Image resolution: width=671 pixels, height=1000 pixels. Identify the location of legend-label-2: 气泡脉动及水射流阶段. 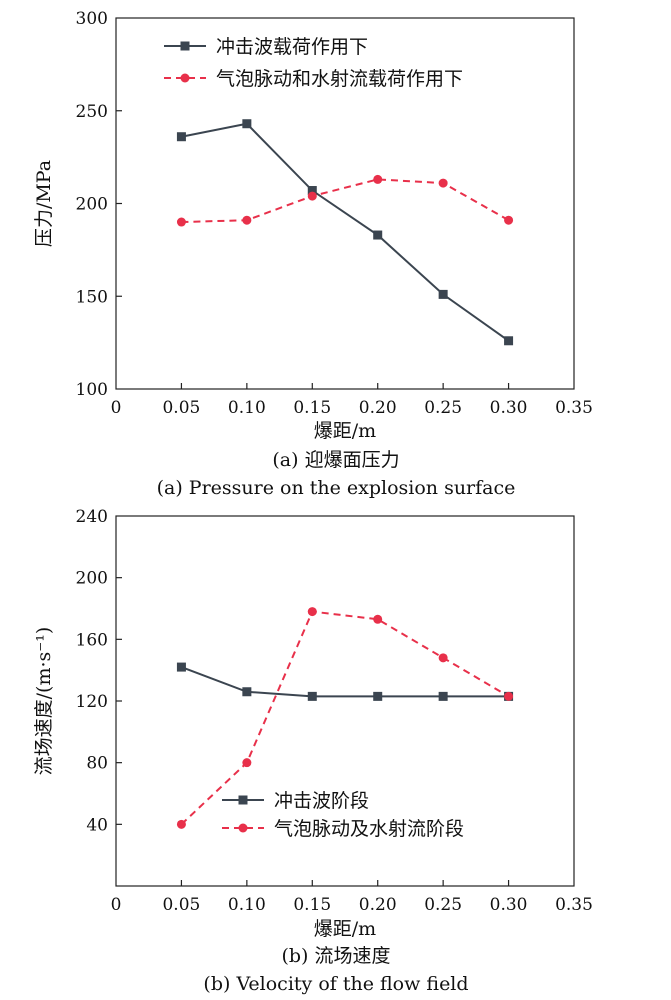
(369, 829).